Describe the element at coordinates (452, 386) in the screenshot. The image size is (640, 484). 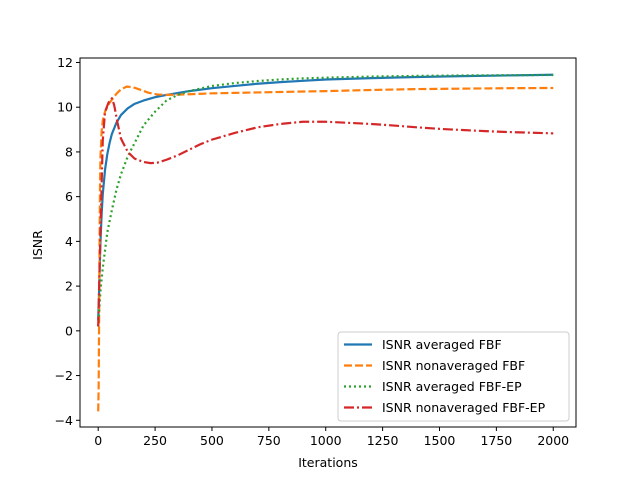
I see `legend-label-3: ISNR averaged FBF-EP` at that location.